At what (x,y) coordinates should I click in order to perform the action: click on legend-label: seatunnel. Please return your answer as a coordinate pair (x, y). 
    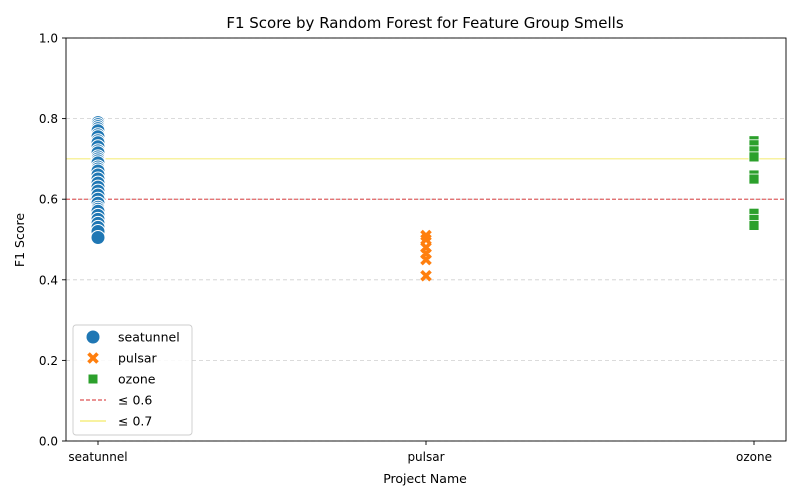
    Looking at the image, I should click on (149, 337).